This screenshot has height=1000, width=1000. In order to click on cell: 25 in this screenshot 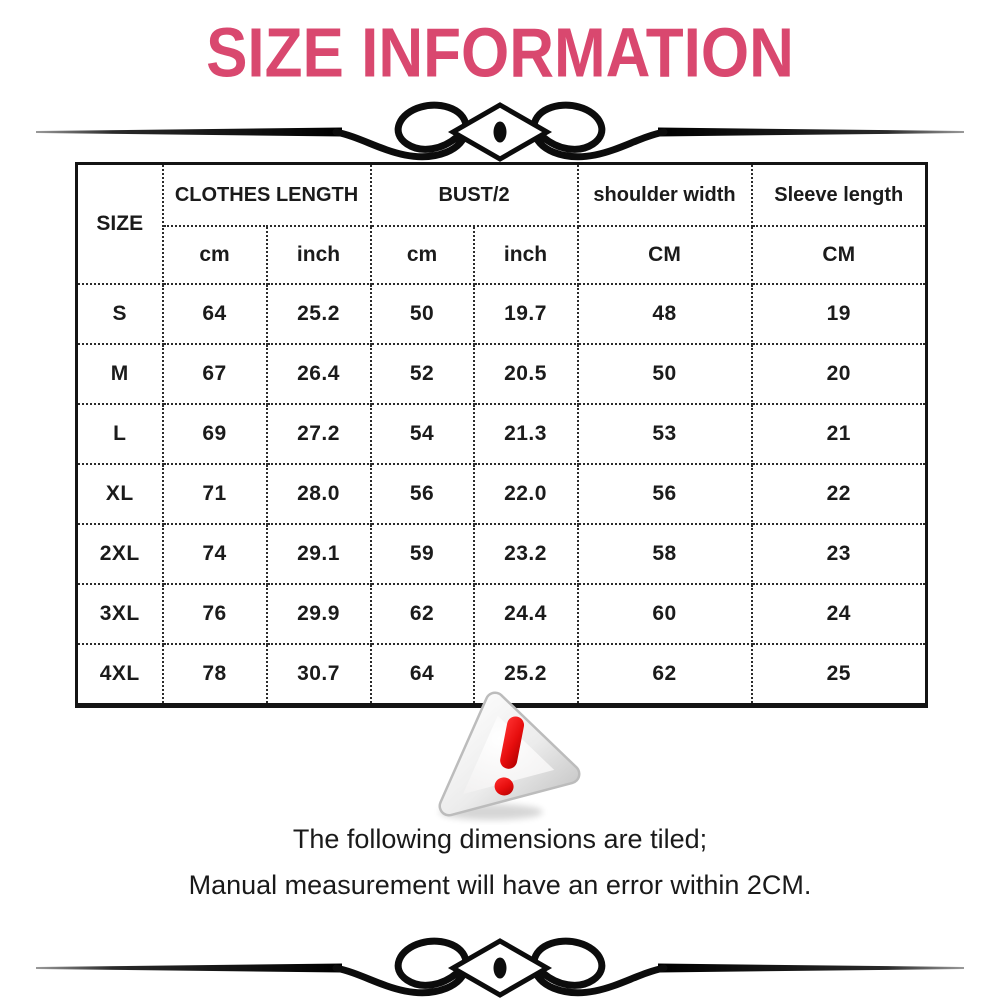, I will do `click(839, 675)`.